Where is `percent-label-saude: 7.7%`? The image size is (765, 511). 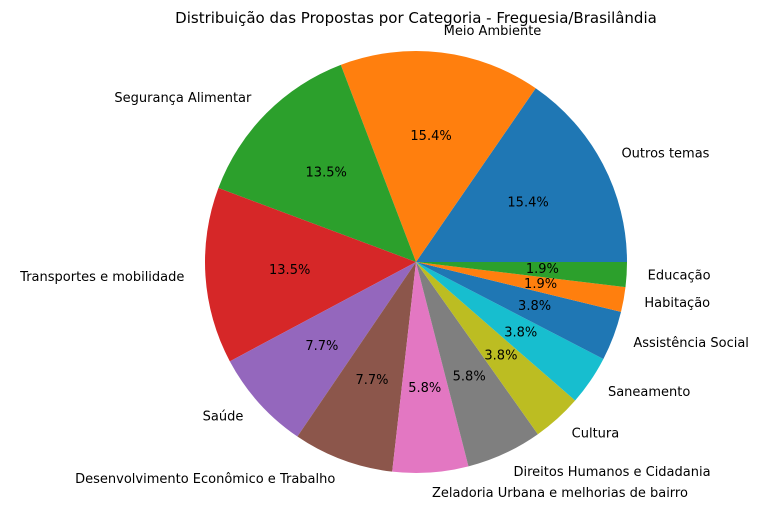
percent-label-saude: 7.7% is located at coordinates (321, 346).